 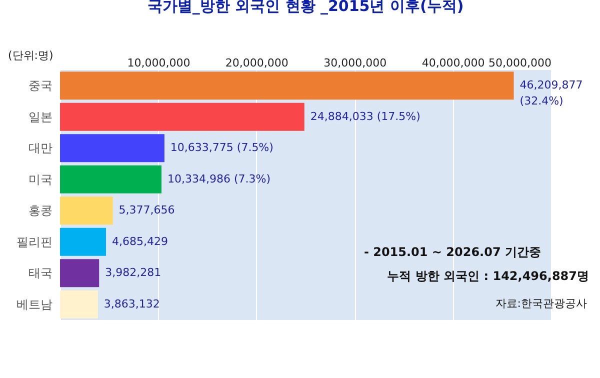 I want to click on y-tick-label: 태국, so click(x=40, y=273).